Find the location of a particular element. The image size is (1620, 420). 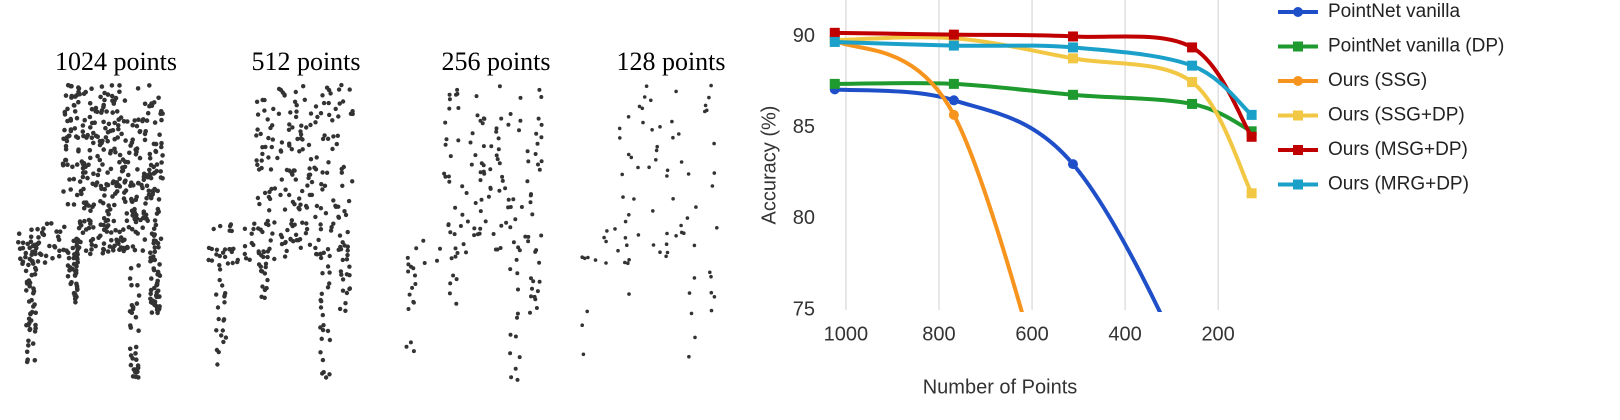

panel-label: 256 points is located at coordinates (495, 61).